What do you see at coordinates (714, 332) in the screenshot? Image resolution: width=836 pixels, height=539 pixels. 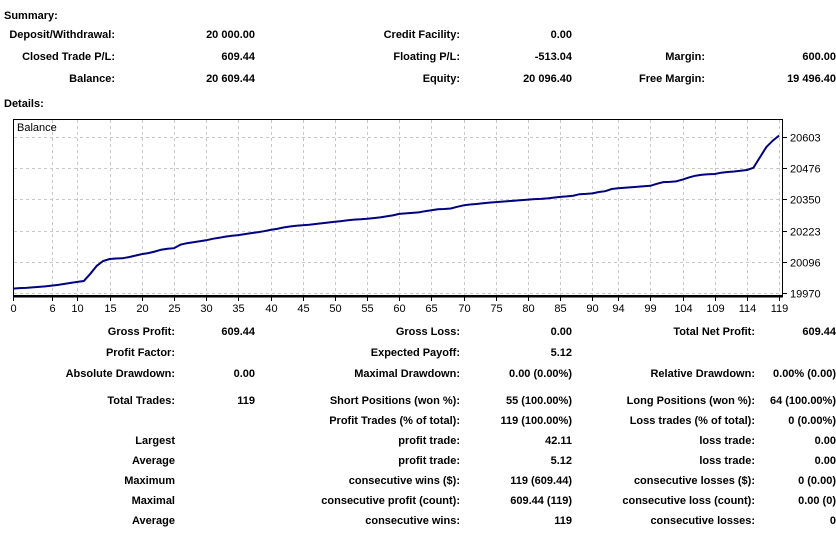 I see `stat-label: Total Net Profit:` at bounding box center [714, 332].